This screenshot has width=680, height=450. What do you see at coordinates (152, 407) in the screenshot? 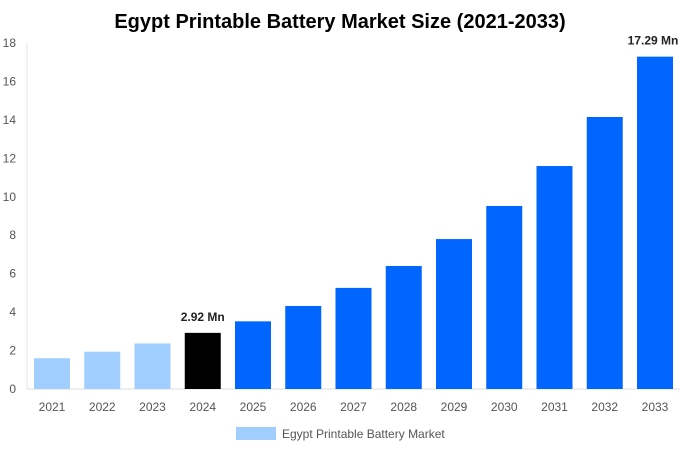
I see `x-tick-label: 2023` at bounding box center [152, 407].